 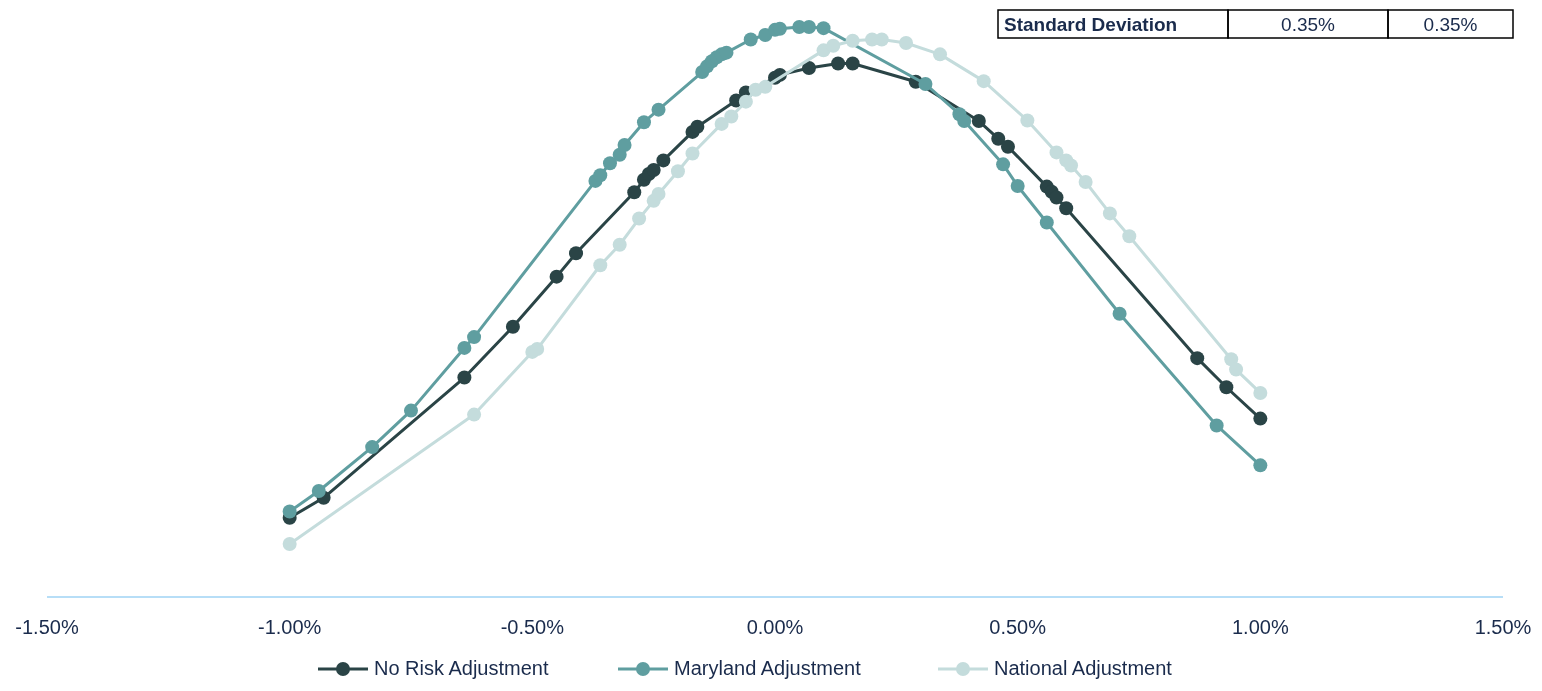 What do you see at coordinates (289, 627) in the screenshot?
I see `x-tick-label: -1.00%` at bounding box center [289, 627].